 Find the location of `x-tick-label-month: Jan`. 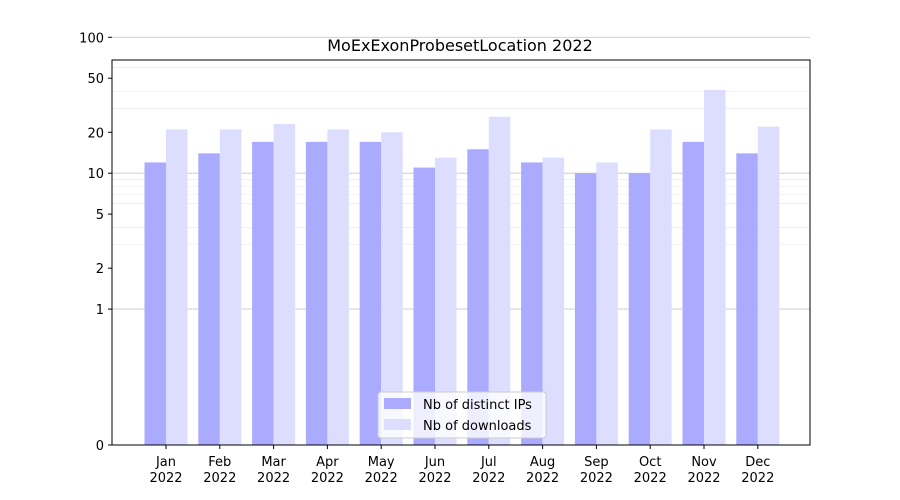

x-tick-label-month: Jan is located at coordinates (165, 462).